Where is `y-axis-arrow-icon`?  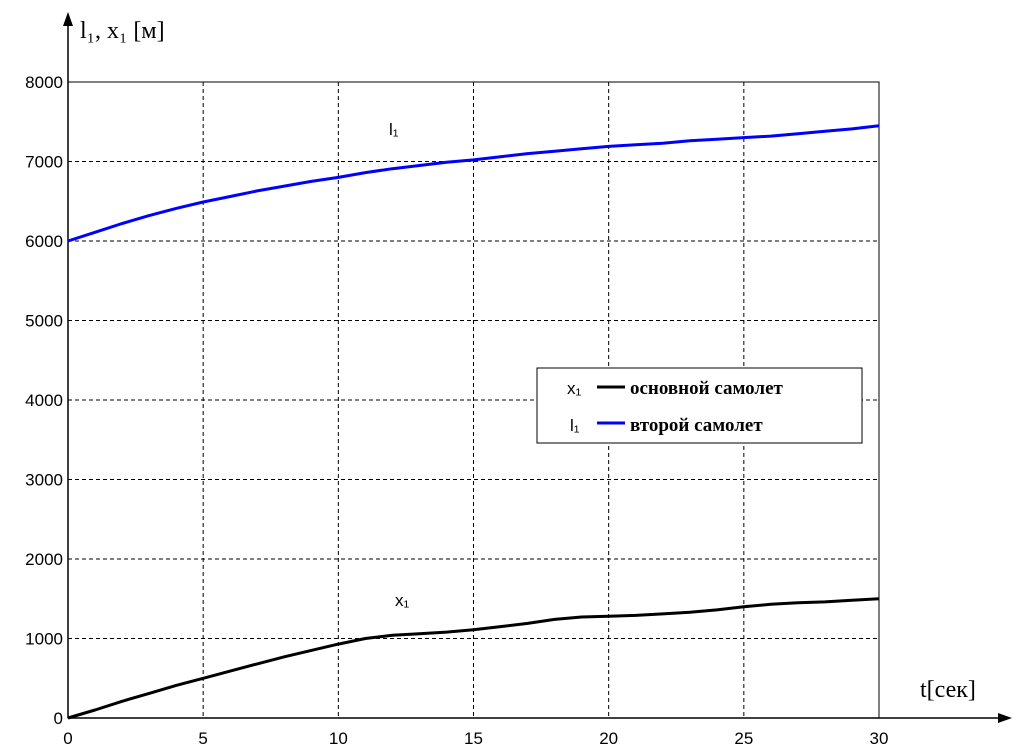 y-axis-arrow-icon is located at coordinates (68, 19).